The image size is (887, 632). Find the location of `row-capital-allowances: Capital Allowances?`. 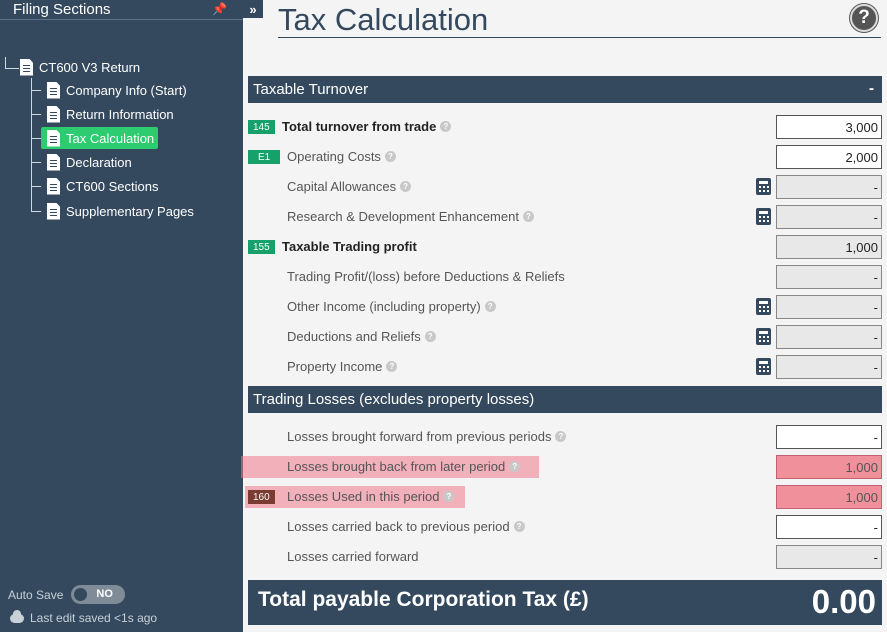

row-capital-allowances: Capital Allowances? is located at coordinates (565, 187).